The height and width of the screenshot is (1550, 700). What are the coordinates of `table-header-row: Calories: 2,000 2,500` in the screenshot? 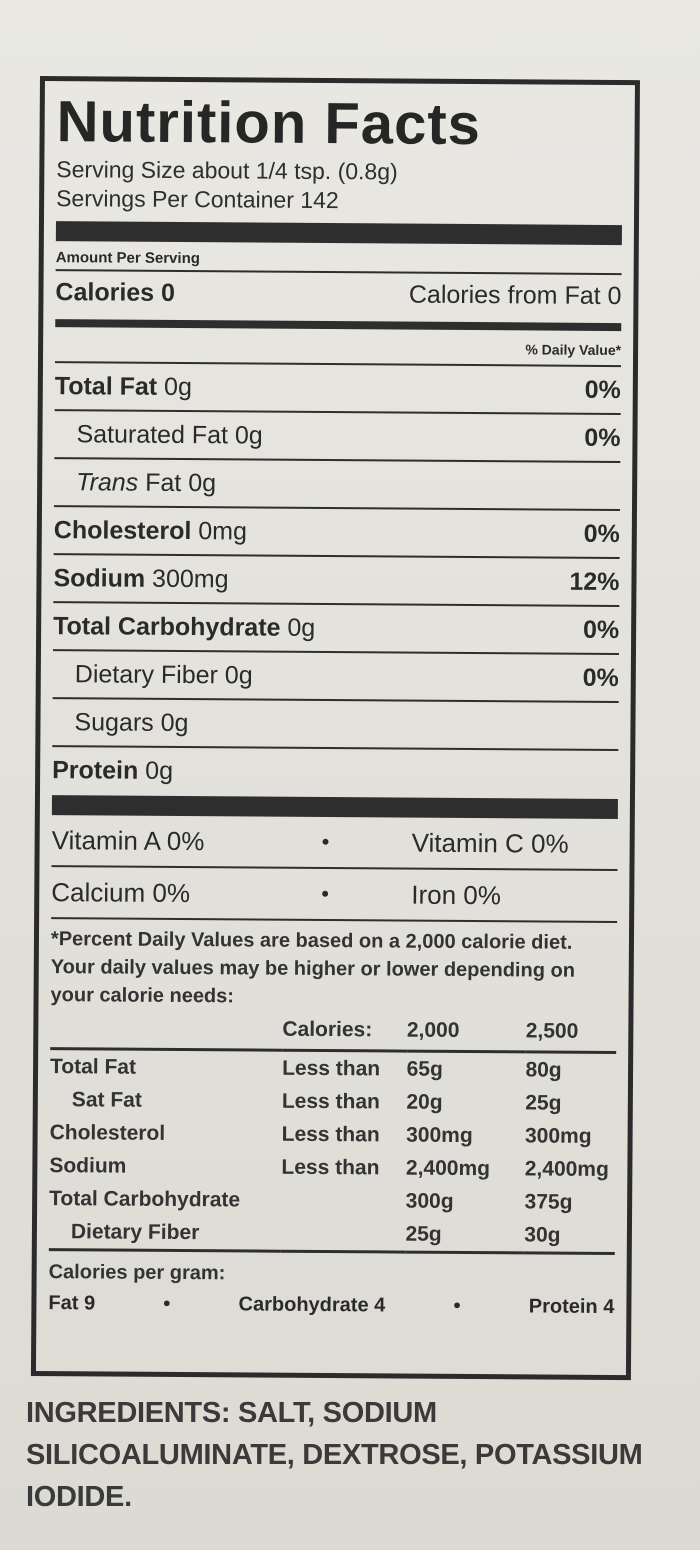 It's located at (333, 1031).